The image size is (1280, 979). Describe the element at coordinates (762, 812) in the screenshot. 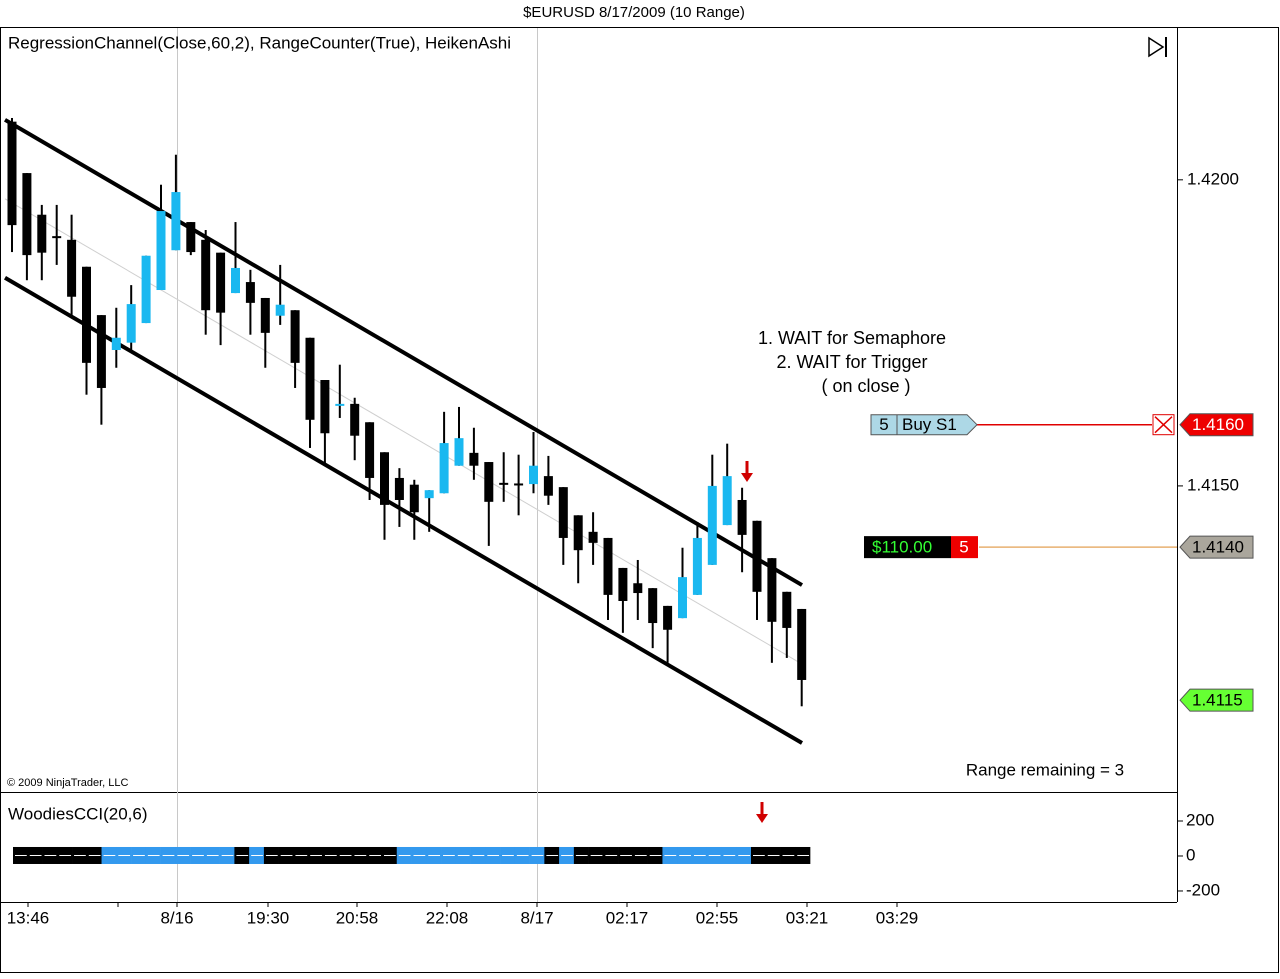

I see `cci-arrow` at that location.